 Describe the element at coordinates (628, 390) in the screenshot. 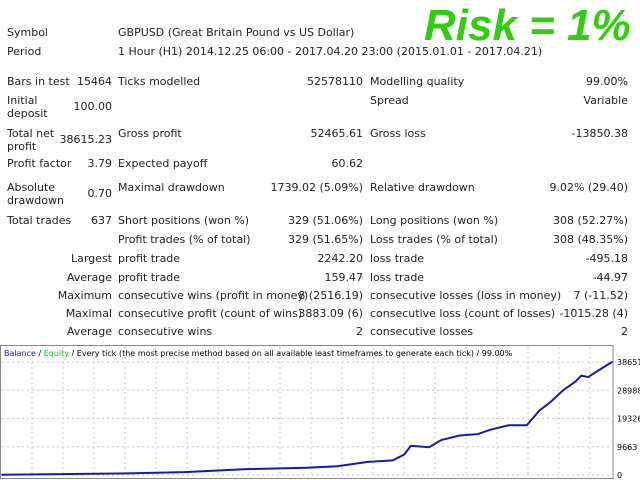

I see `y-tick-label: 28988` at that location.